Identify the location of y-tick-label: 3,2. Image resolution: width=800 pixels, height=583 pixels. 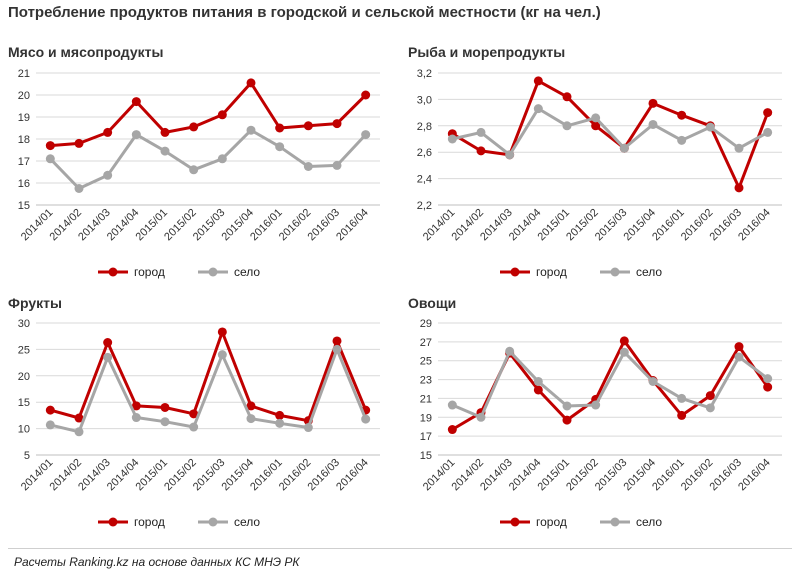
(424, 74).